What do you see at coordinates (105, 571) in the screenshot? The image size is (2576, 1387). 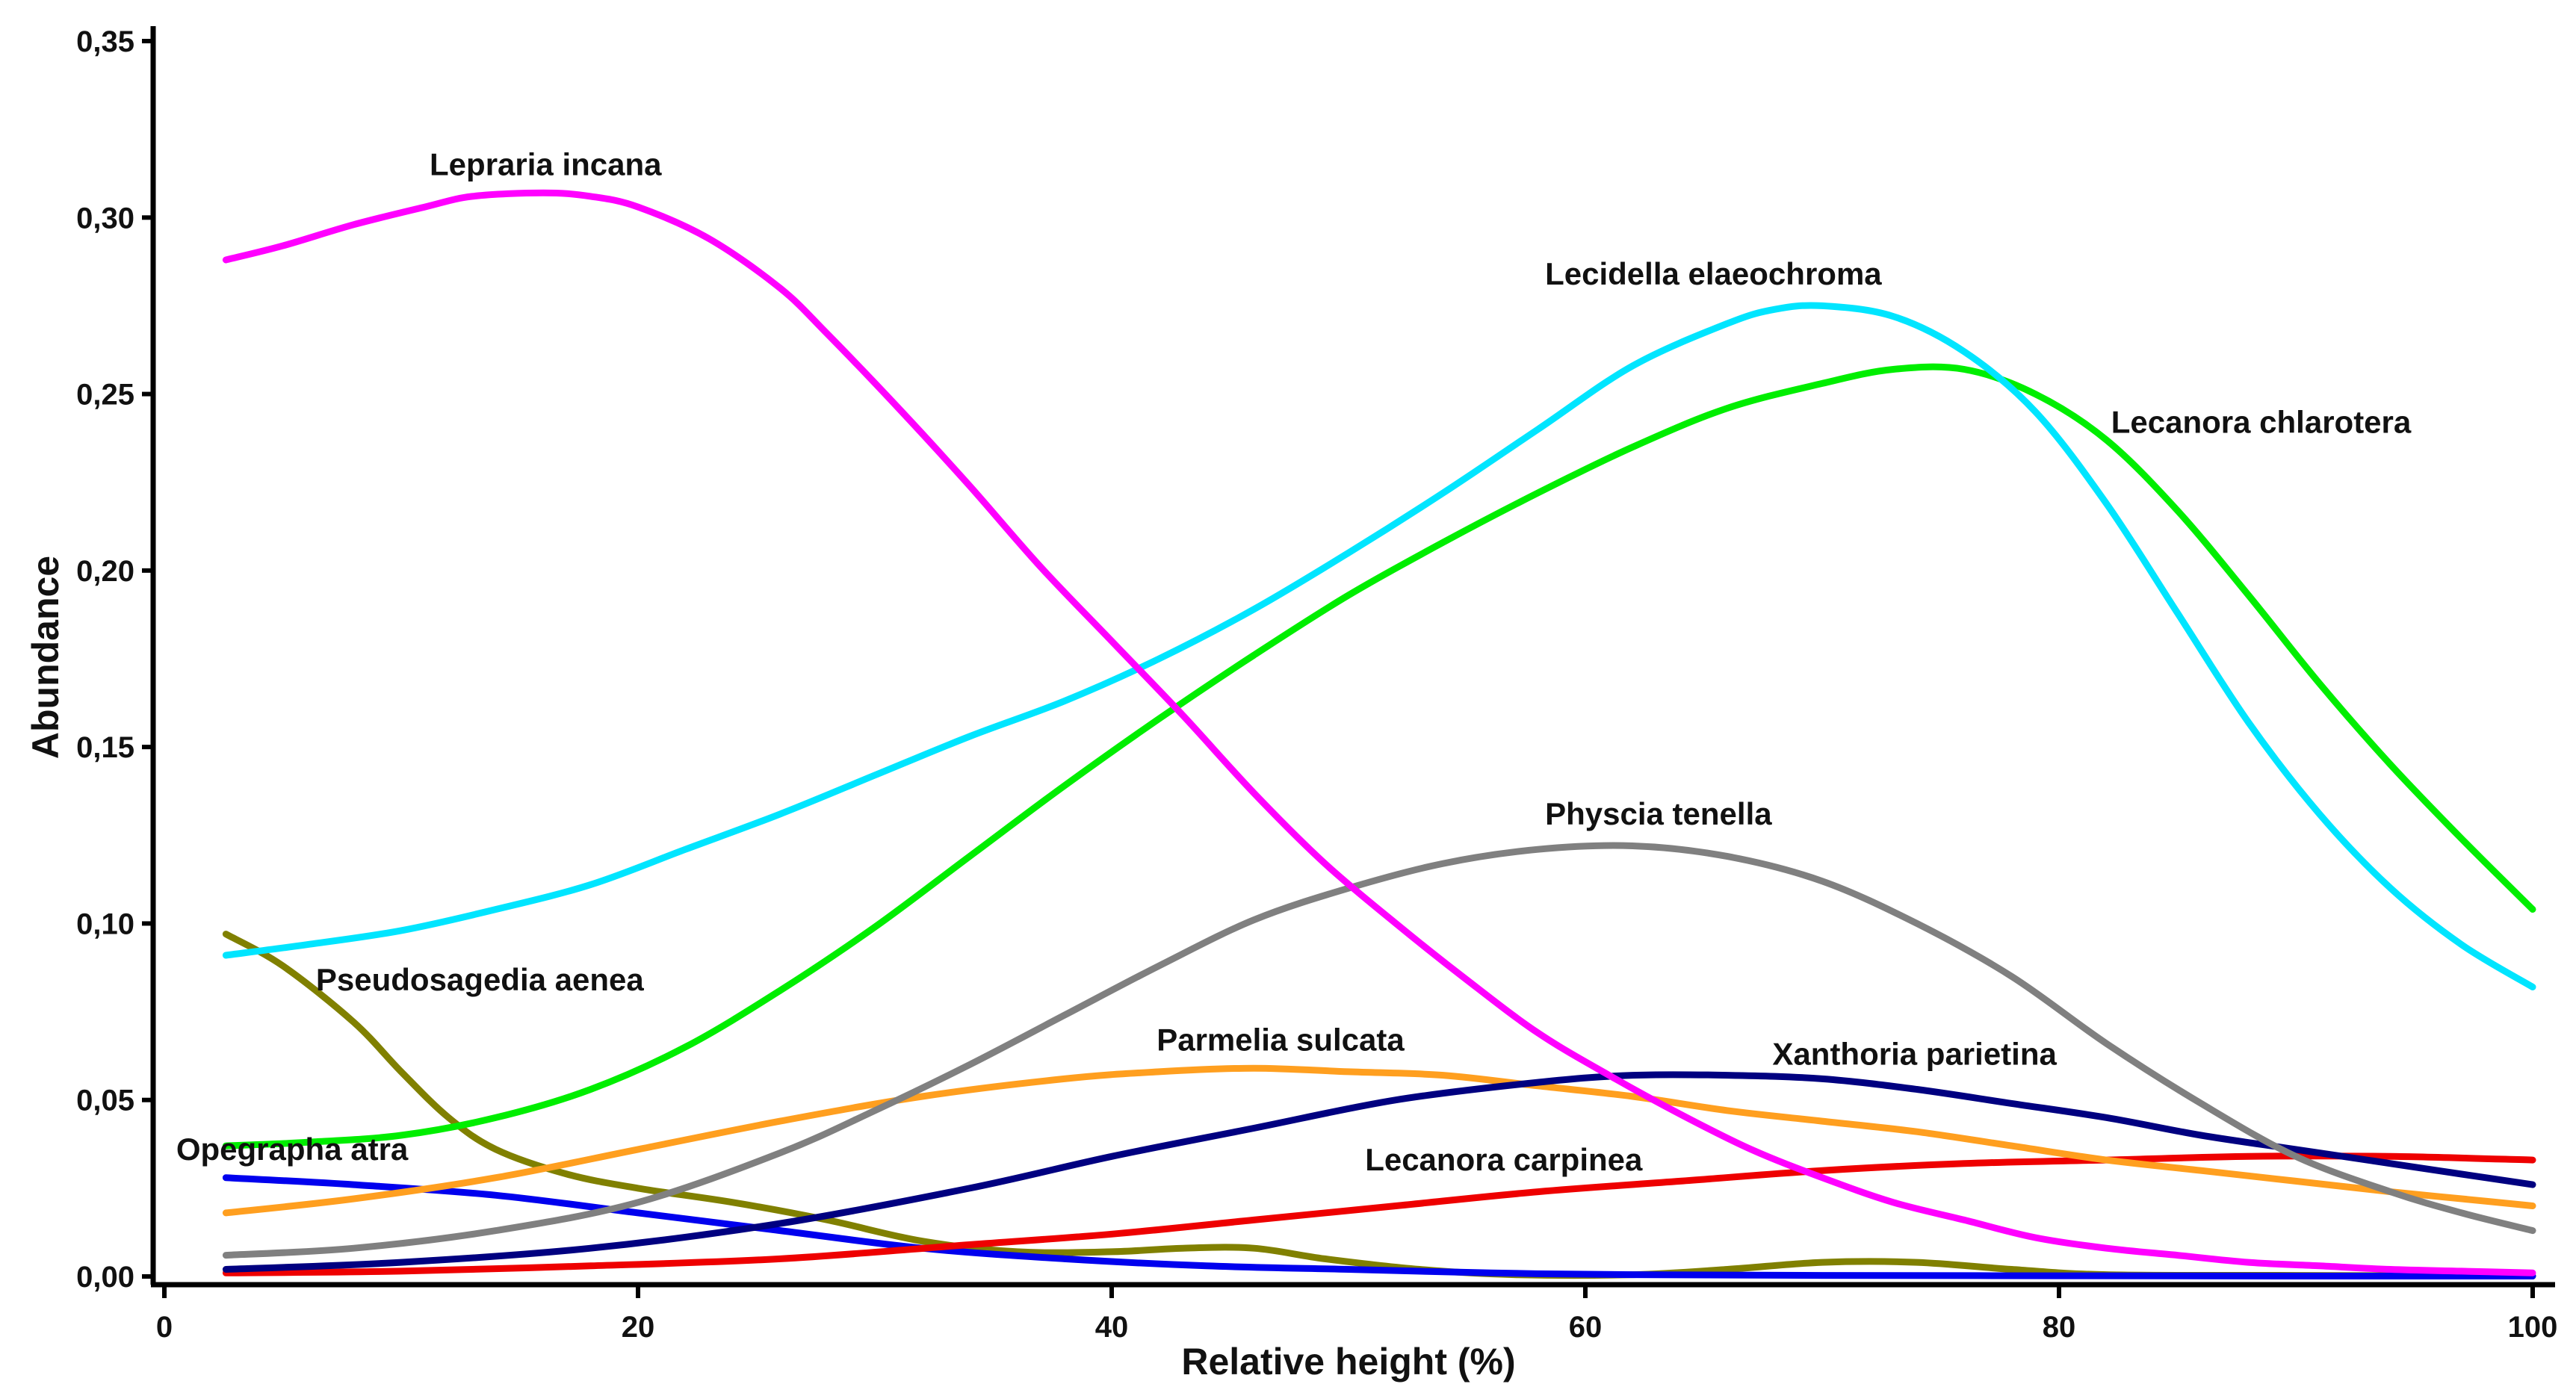 I see `y-tick-label: 0,20` at bounding box center [105, 571].